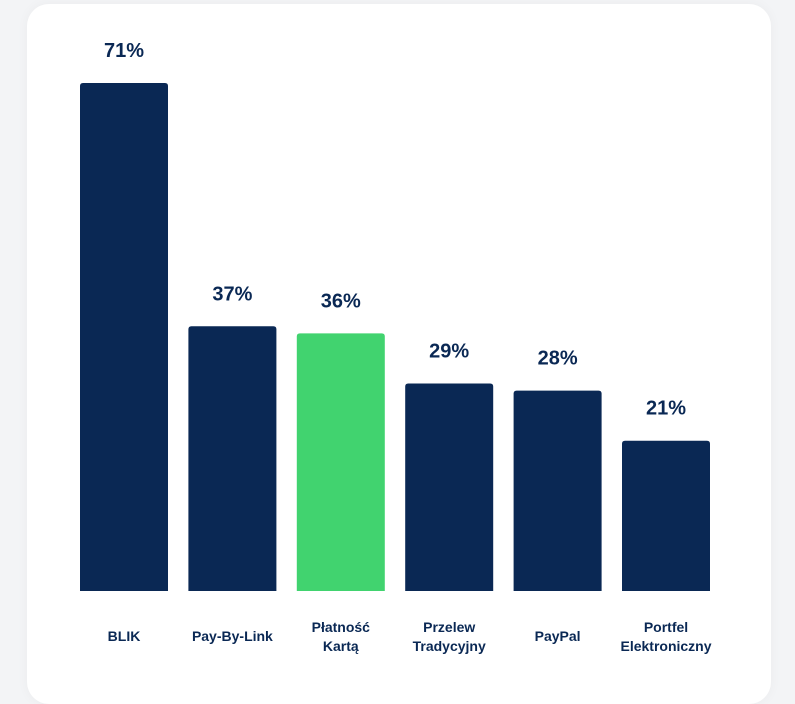  Describe the element at coordinates (449, 636) in the screenshot. I see `category-label: Przelew Tradycyjny` at that location.